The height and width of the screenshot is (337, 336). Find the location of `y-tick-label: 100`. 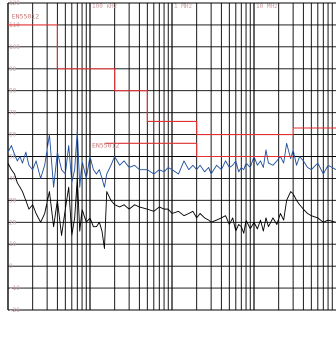

y-tick-label: 100 is located at coordinates (14, 47).